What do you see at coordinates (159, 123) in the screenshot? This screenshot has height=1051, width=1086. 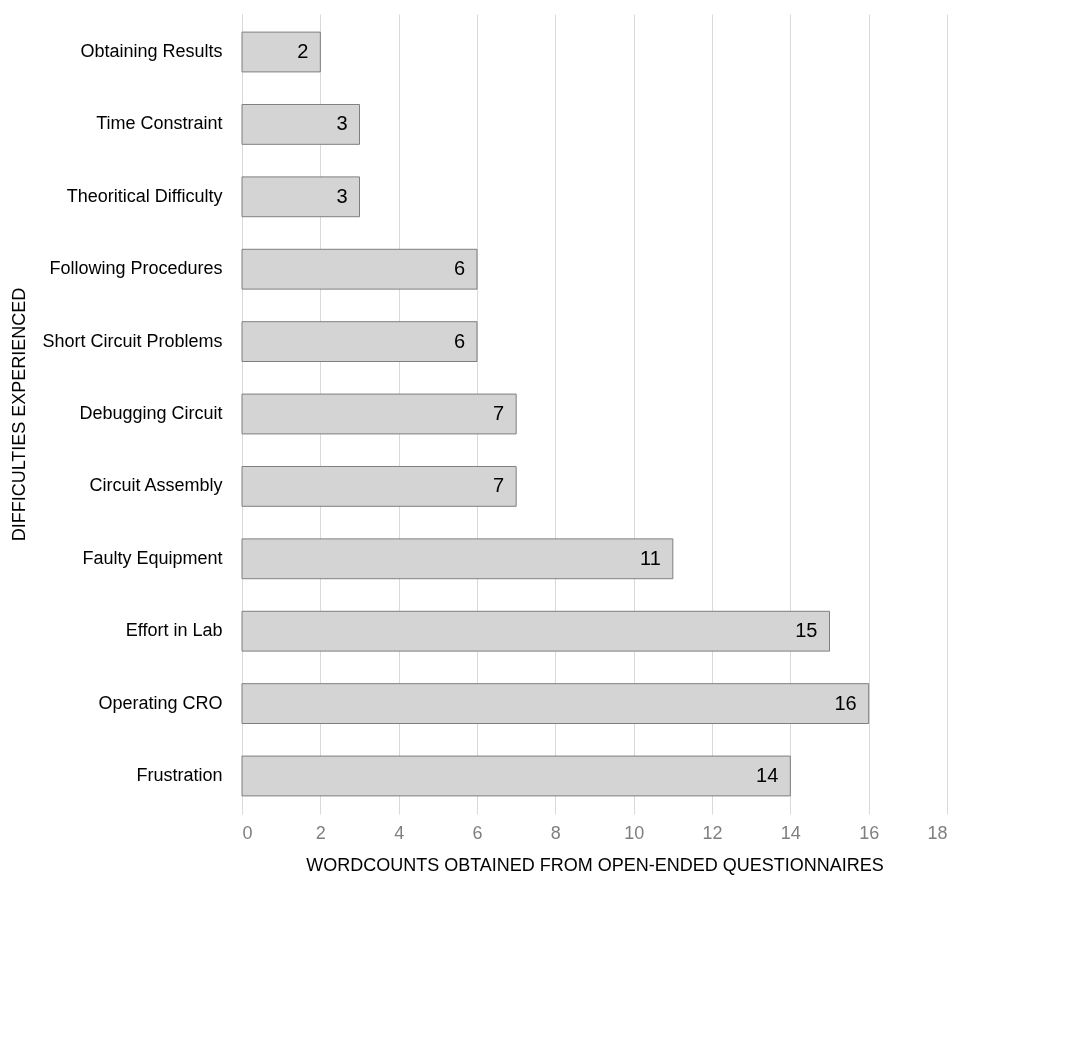 I see `y-tick-label: Time Constraint` at bounding box center [159, 123].